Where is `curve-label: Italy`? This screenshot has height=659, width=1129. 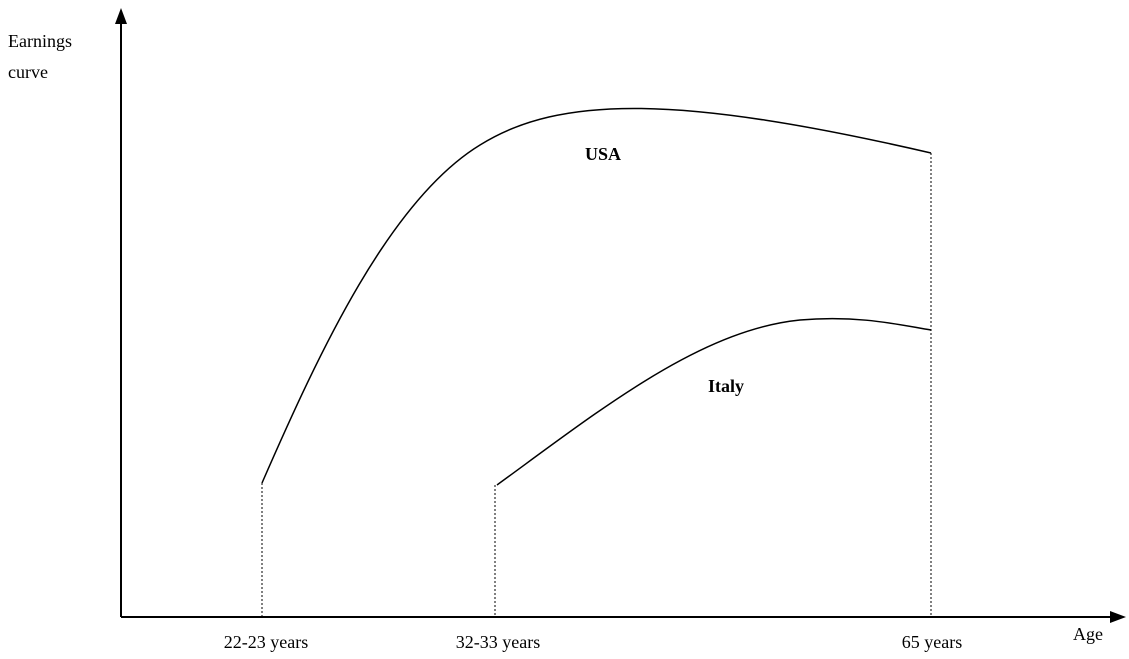
curve-label: Italy is located at coordinates (726, 386).